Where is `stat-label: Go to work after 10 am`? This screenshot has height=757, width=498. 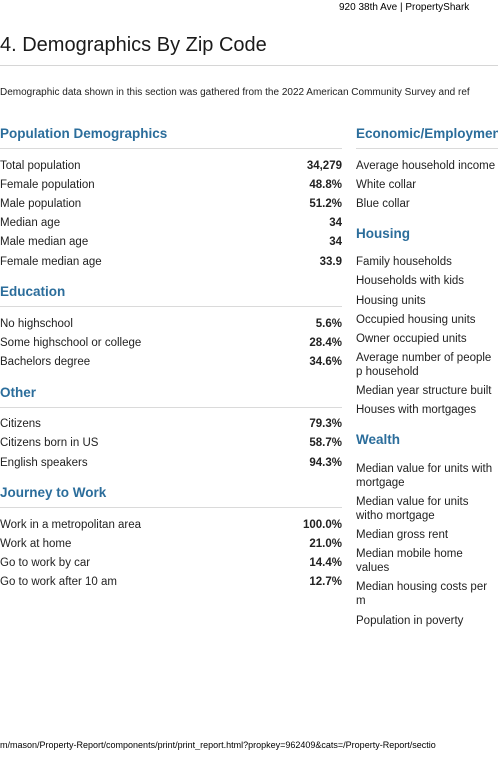 stat-label: Go to work after 10 am is located at coordinates (58, 582).